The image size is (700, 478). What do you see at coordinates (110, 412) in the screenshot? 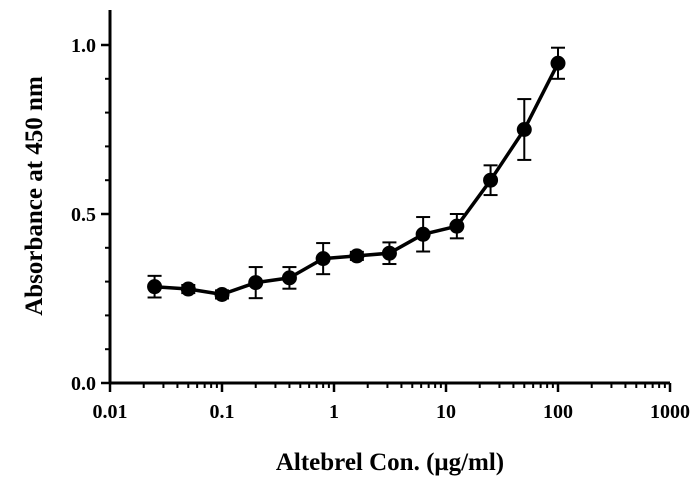
I see `x-tick-label: 0.01` at bounding box center [110, 412].